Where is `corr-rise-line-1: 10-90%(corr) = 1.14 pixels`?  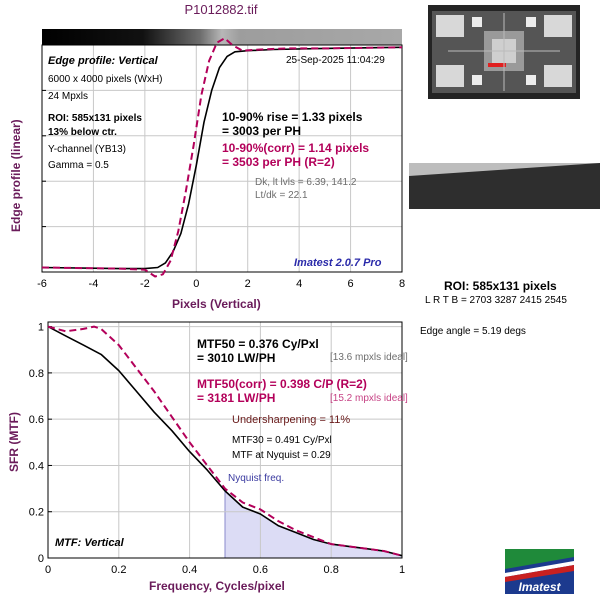
corr-rise-line-1: 10-90%(corr) = 1.14 pixels is located at coordinates (296, 148).